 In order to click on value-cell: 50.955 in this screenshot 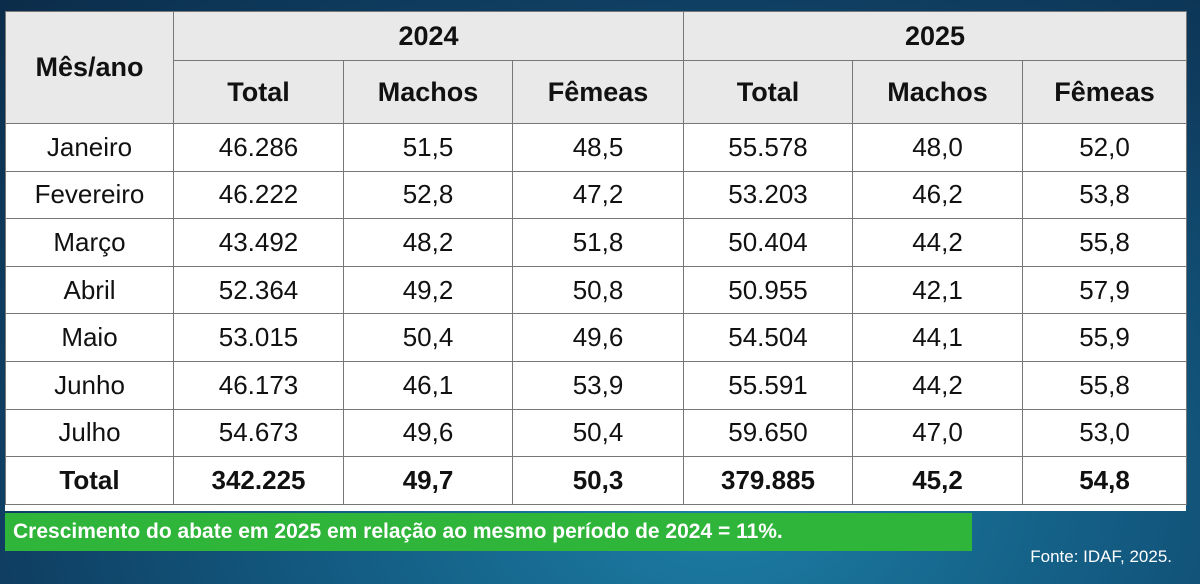, I will do `click(768, 290)`.